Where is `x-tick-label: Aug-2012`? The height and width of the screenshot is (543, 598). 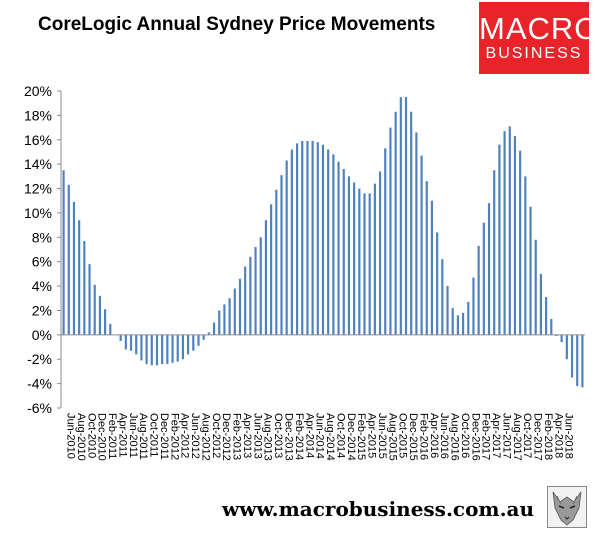
x-tick-label: Aug-2012 is located at coordinates (205, 437).